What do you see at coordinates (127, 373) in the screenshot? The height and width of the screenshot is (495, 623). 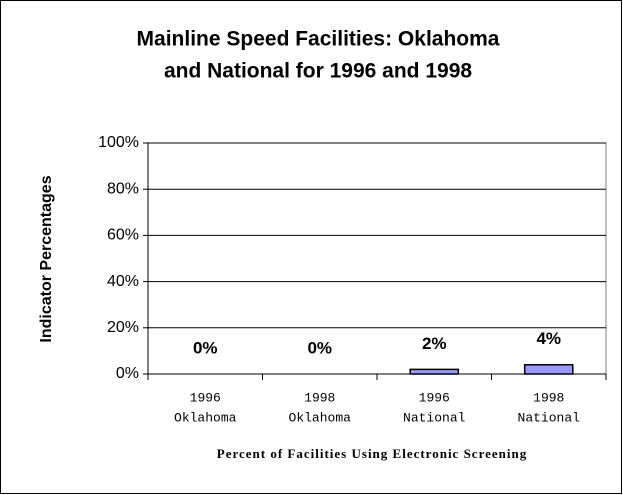 I see `y-tick-label: 0%` at bounding box center [127, 373].